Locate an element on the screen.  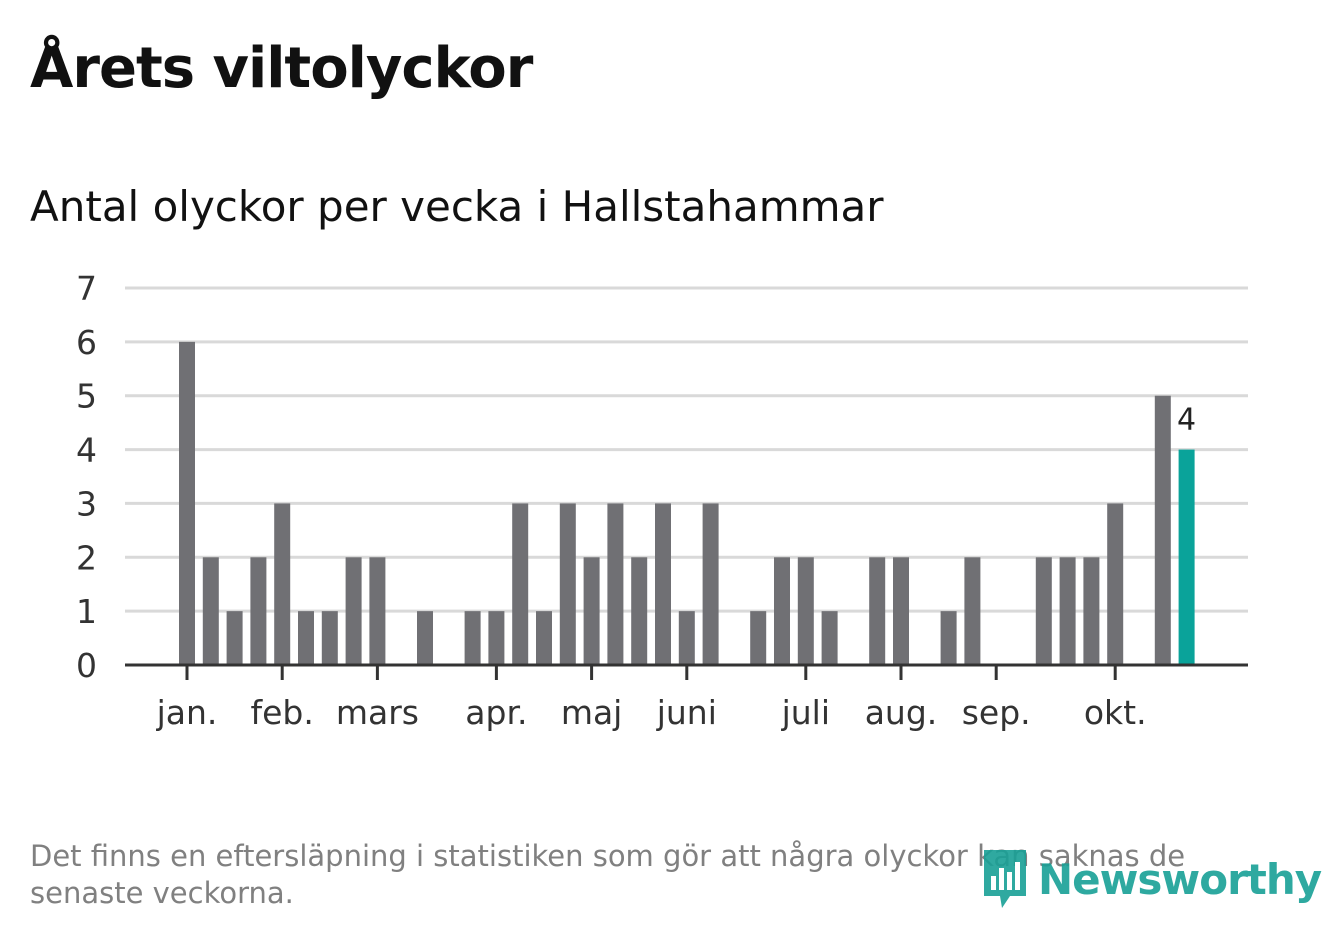
newsworthy-logo: Newsworthy is located at coordinates (1151, 879).